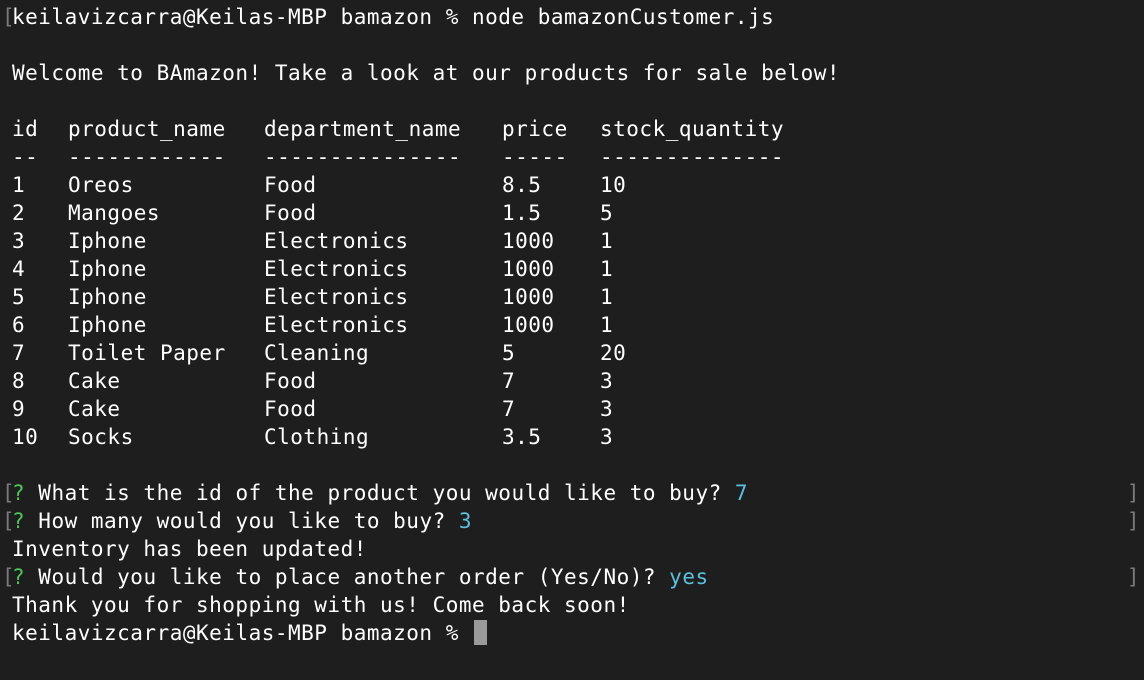 Image resolution: width=1144 pixels, height=680 pixels. What do you see at coordinates (19, 409) in the screenshot?
I see `cell-id: 9` at bounding box center [19, 409].